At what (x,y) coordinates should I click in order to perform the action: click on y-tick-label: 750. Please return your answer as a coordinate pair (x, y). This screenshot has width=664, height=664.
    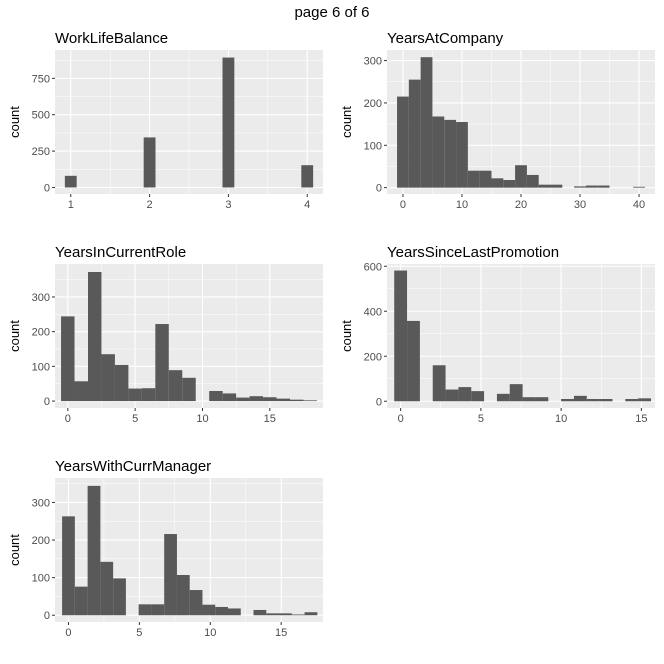
    Looking at the image, I should click on (41, 79).